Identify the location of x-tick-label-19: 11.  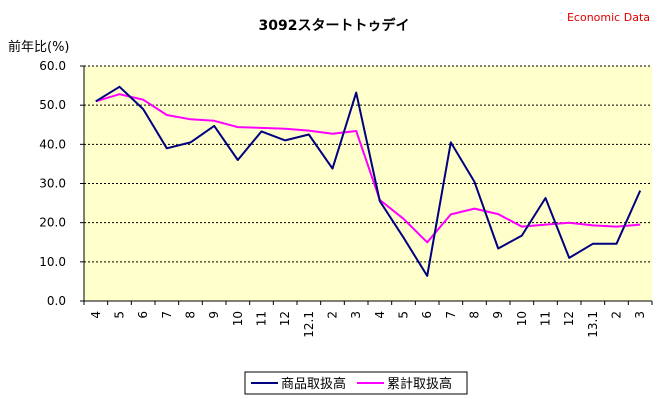
(546, 318).